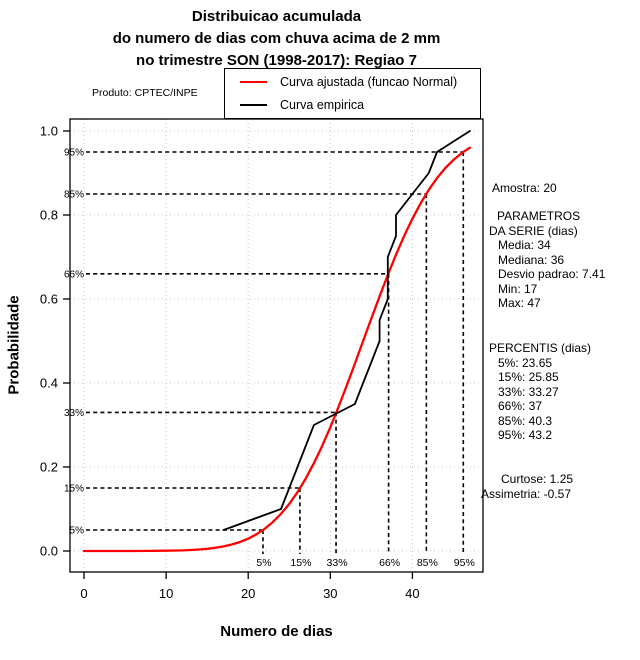  I want to click on y-tick-label: 0.0, so click(49, 551).